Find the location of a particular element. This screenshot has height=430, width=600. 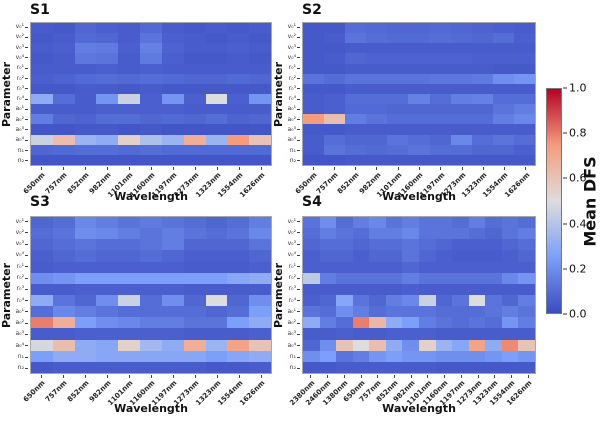

x-axis-label-s1: Wavelength is located at coordinates (151, 196).